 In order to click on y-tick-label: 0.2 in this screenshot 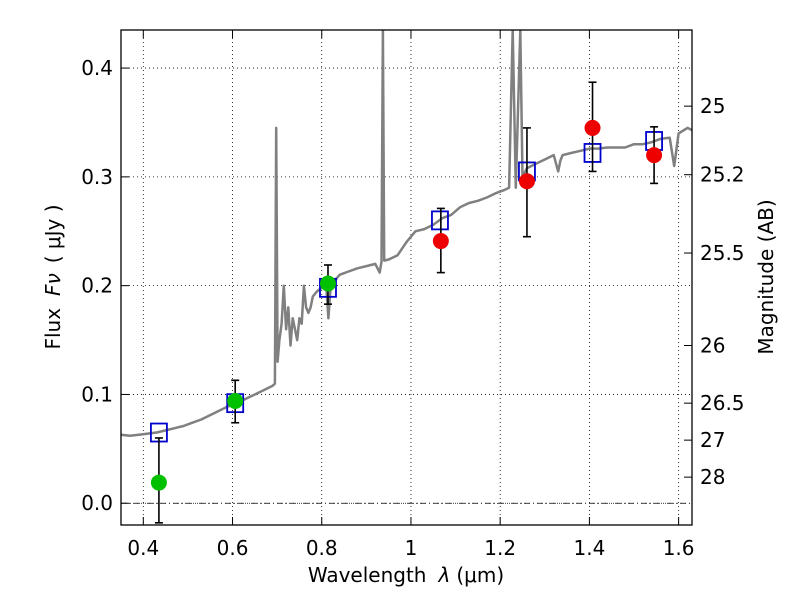, I will do `click(97, 286)`.